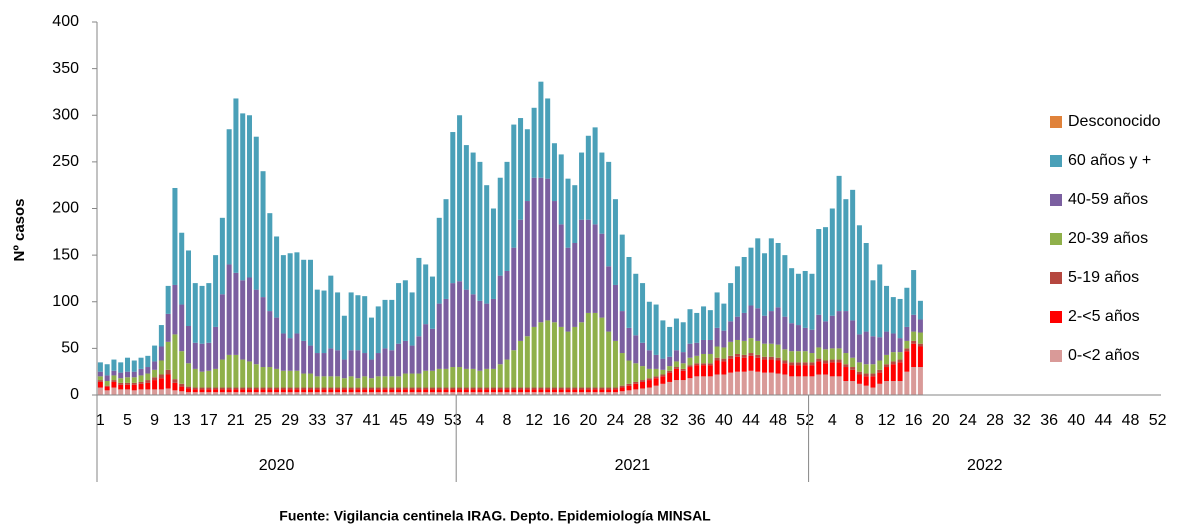  What do you see at coordinates (127, 420) in the screenshot?
I see `x-tick-label: 5` at bounding box center [127, 420].